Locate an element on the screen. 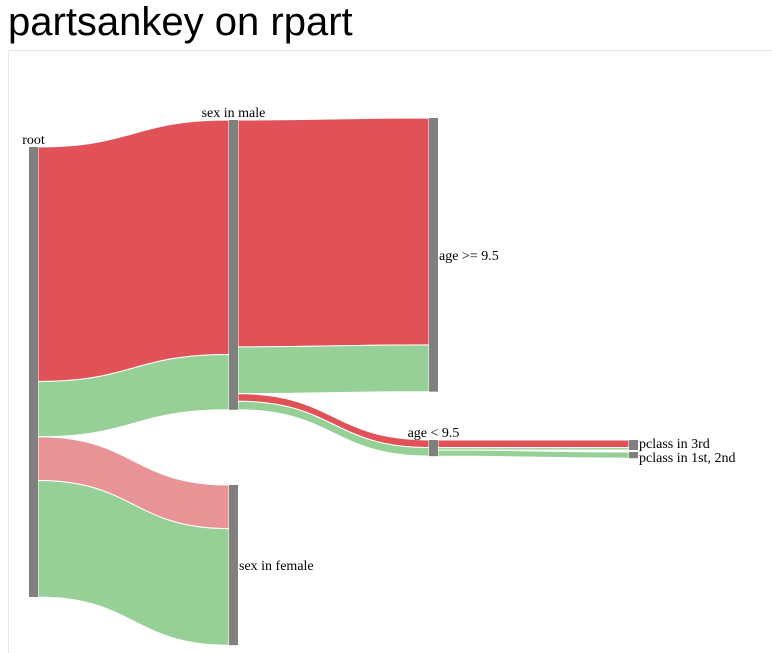  link-male-age_lt-died is located at coordinates (333, 421).